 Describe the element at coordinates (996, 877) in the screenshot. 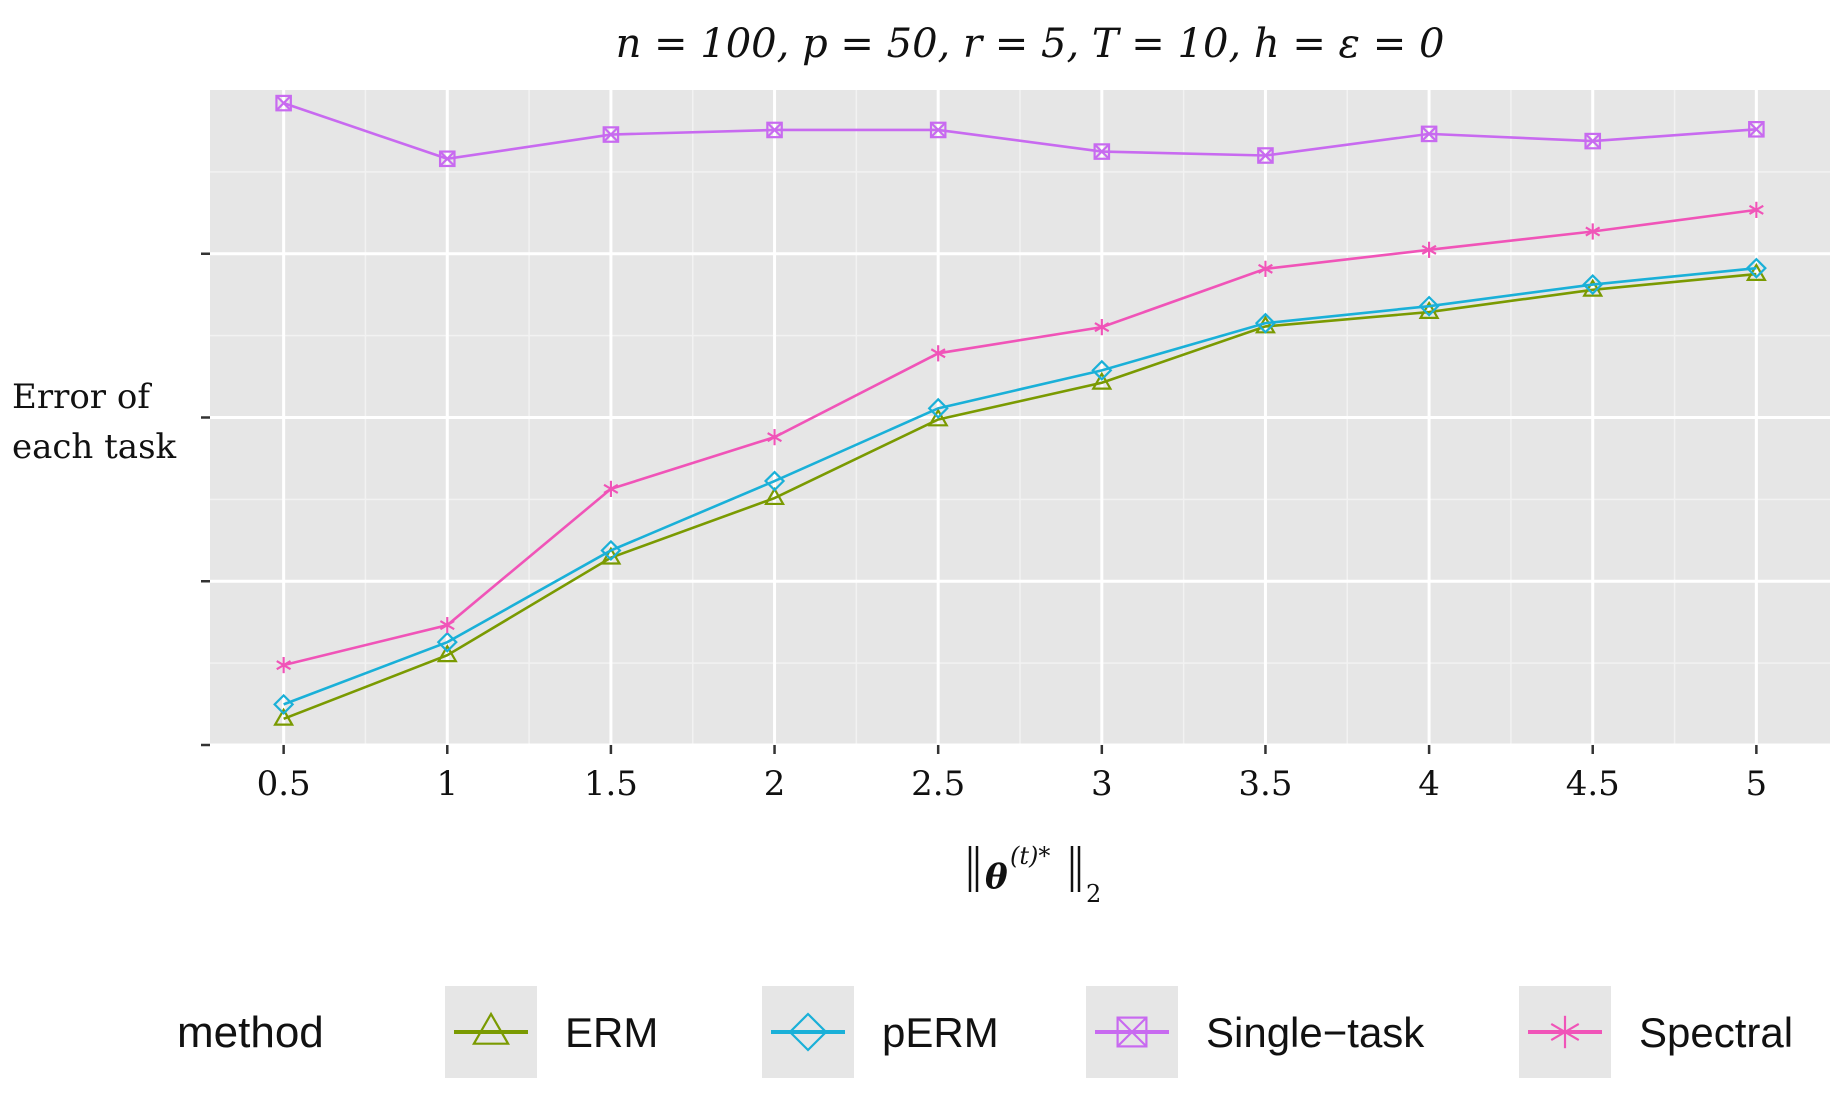

I see `x-axis-label-main: θ` at that location.